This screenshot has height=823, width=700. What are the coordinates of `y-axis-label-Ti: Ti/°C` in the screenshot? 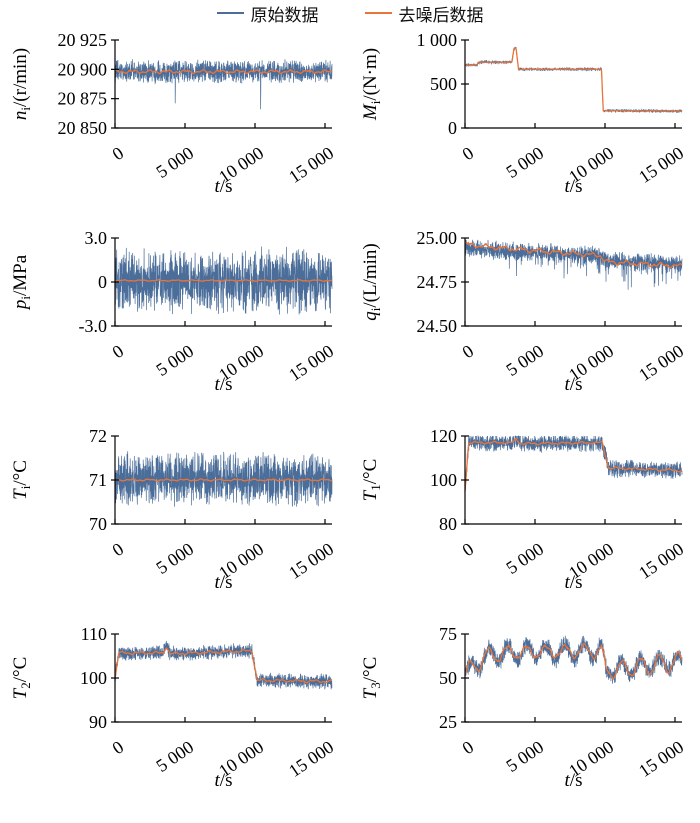 It's located at (21, 480).